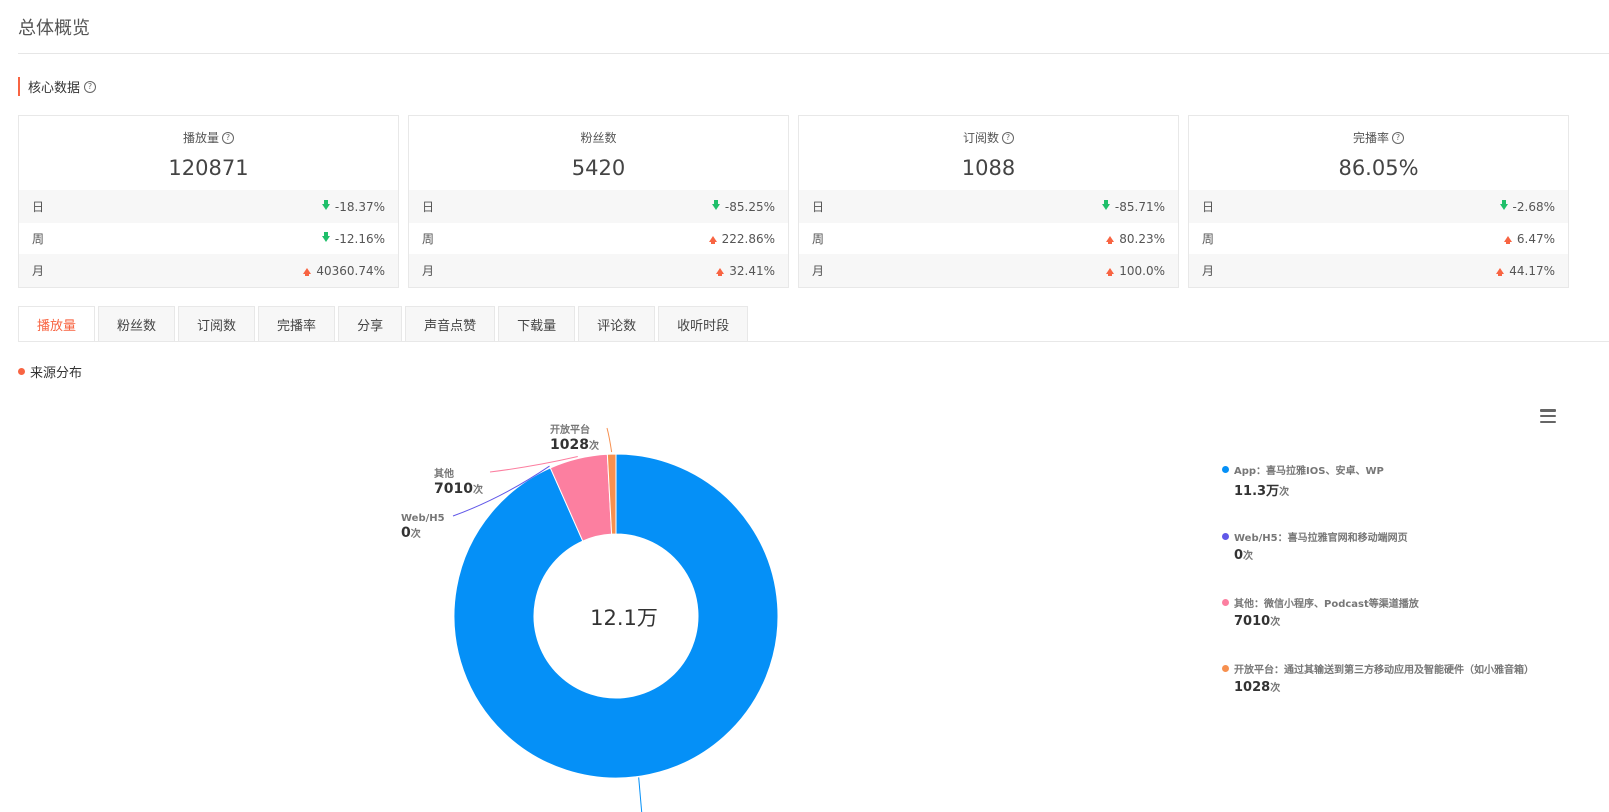  What do you see at coordinates (537, 324) in the screenshot?
I see `metric-tab: 下载量` at bounding box center [537, 324].